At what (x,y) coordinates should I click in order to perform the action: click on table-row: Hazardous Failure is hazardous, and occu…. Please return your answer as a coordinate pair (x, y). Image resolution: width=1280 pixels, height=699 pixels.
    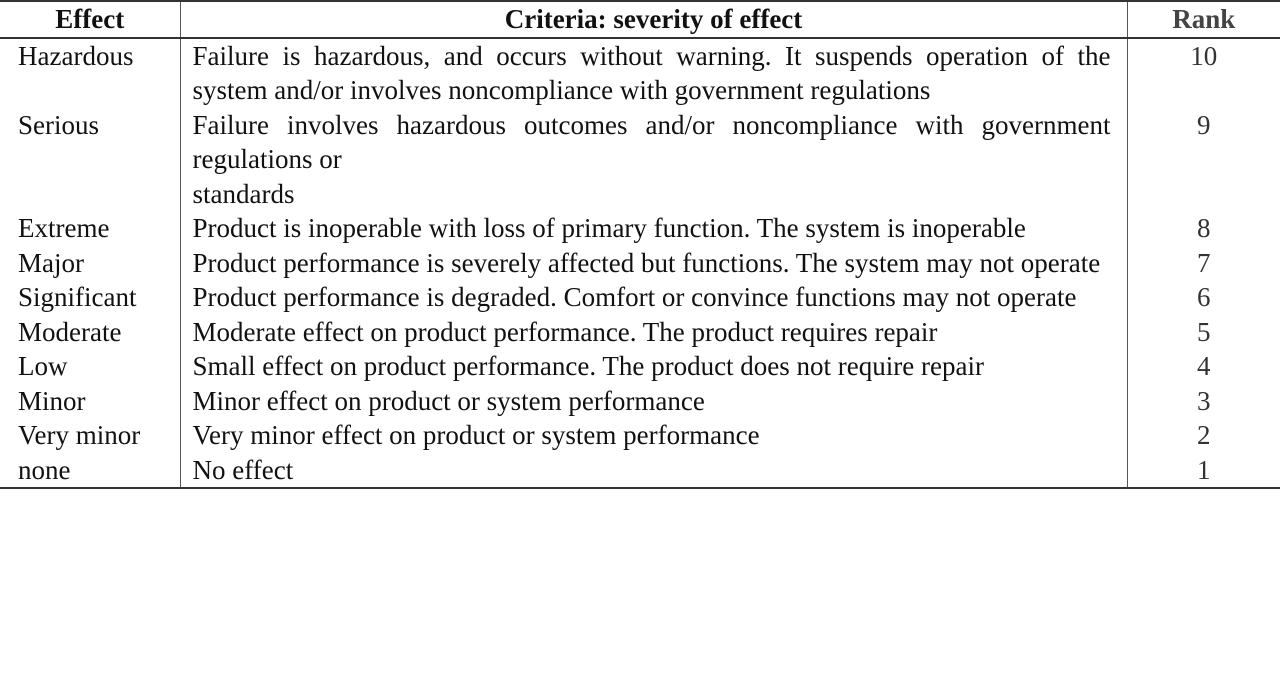
    Looking at the image, I should click on (640, 72).